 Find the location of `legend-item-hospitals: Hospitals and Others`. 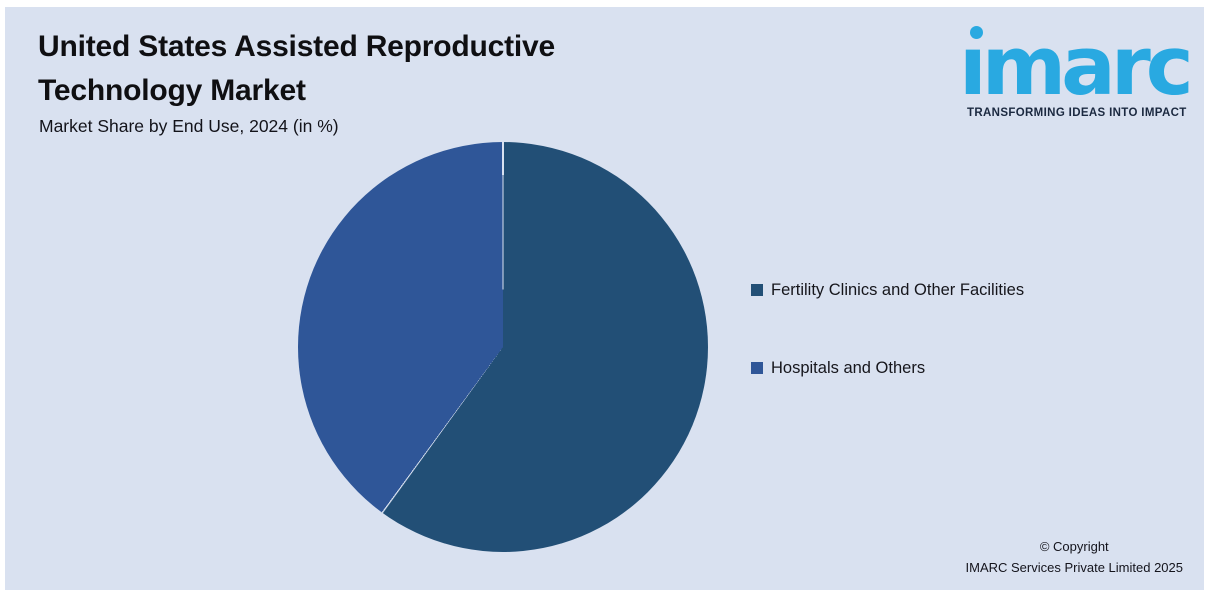

legend-item-hospitals: Hospitals and Others is located at coordinates (838, 368).